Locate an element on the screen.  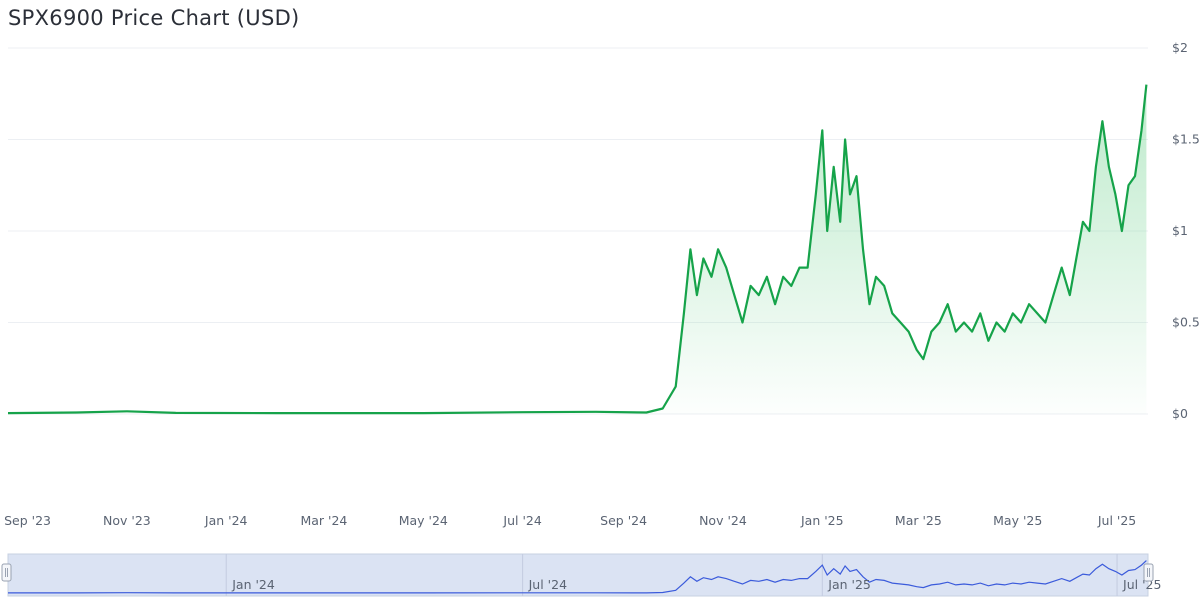
navigator-background is located at coordinates (578, 575).